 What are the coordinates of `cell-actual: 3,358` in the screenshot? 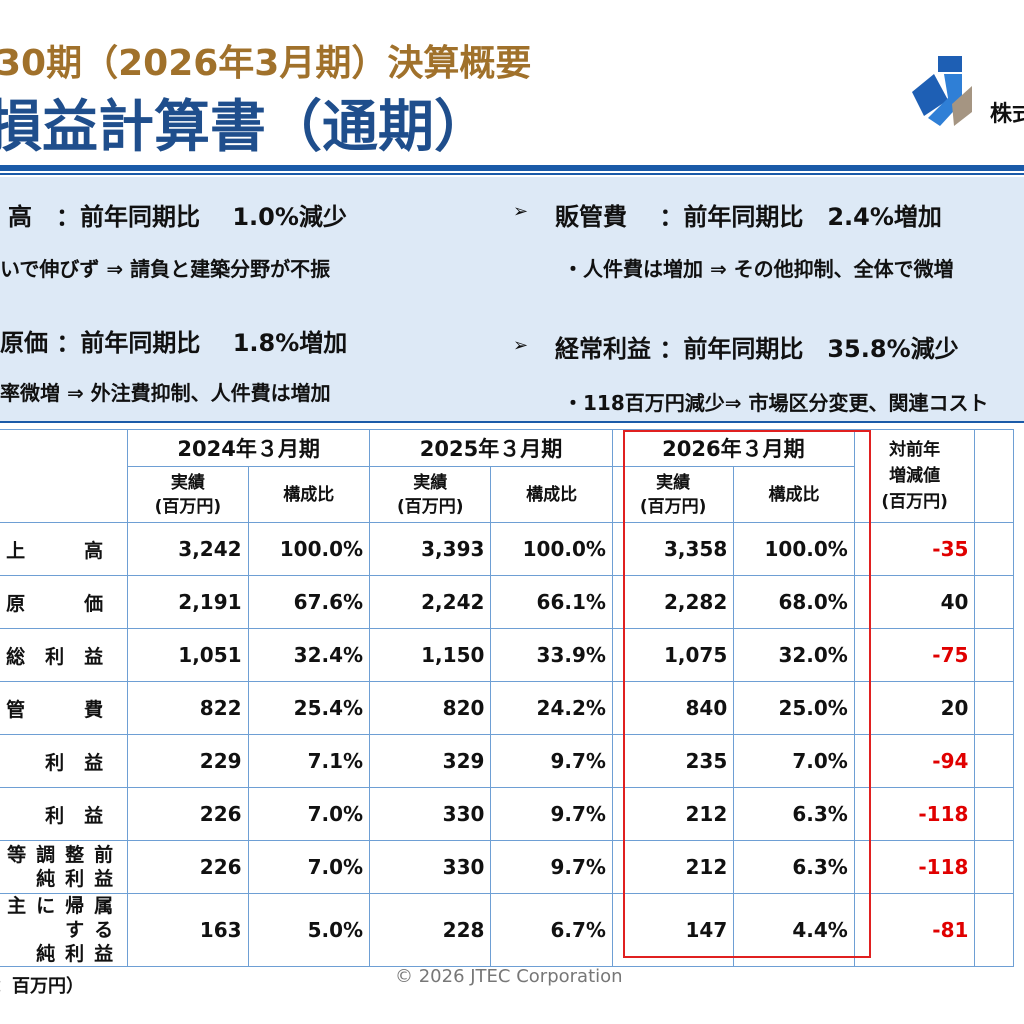 It's located at (673, 549).